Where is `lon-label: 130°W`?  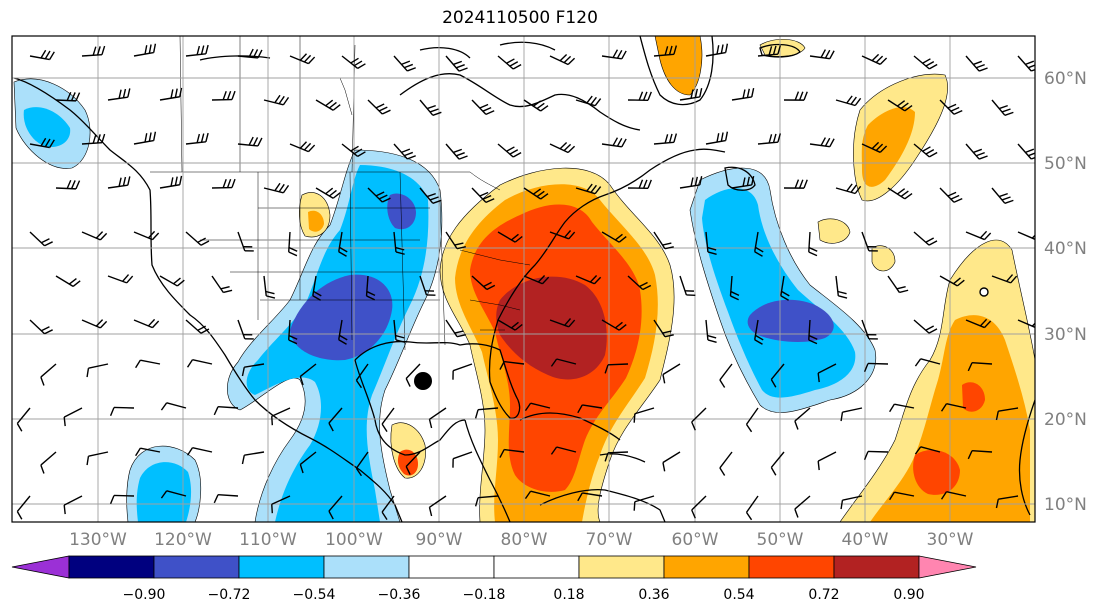 lon-label: 130°W is located at coordinates (98, 540).